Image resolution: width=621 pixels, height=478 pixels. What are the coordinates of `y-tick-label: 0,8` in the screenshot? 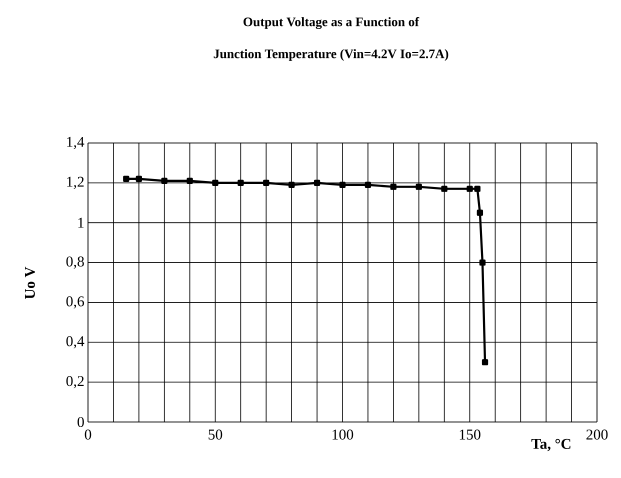 It's located at (75, 262).